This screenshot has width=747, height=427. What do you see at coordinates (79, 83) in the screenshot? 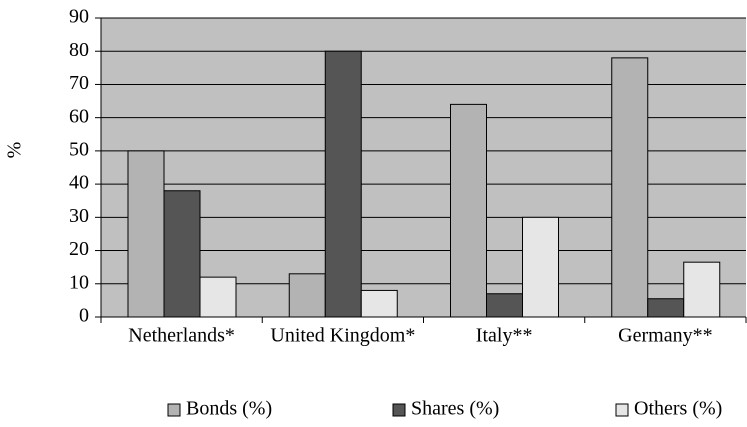
I see `y-tick-label: 70` at bounding box center [79, 83].